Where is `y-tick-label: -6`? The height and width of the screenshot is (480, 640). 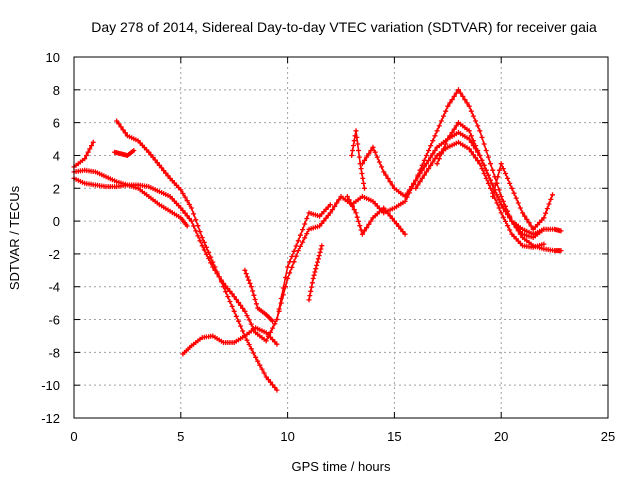 y-tick-label: -6 is located at coordinates (54, 320).